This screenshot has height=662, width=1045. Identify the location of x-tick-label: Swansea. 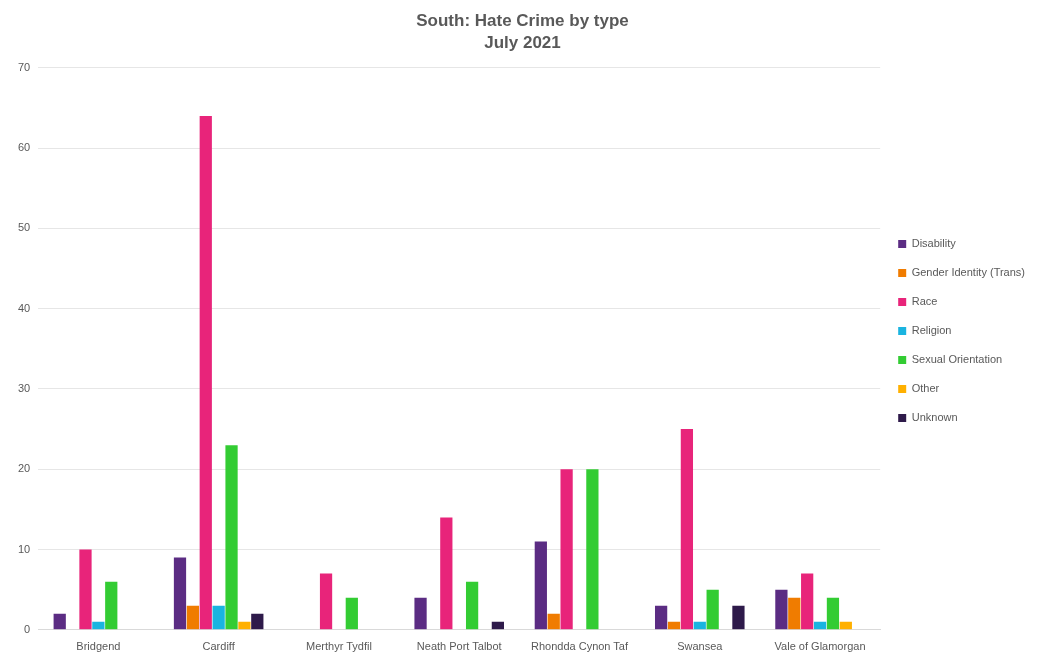
(700, 646).